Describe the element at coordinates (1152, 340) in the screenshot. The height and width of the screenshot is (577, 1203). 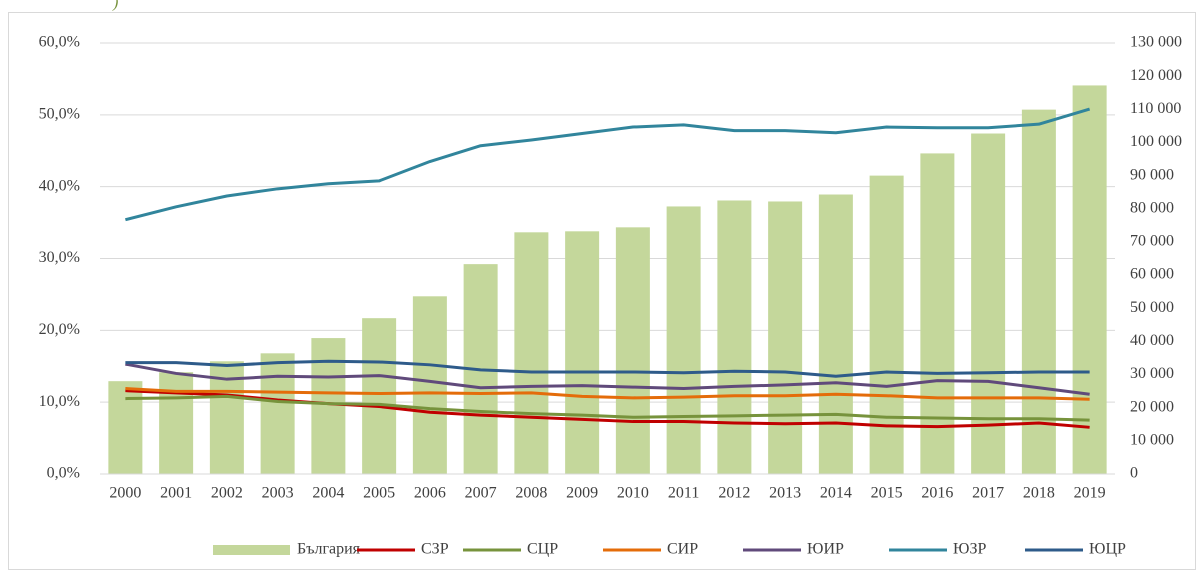
I see `y2-tick-label: 40 000` at that location.